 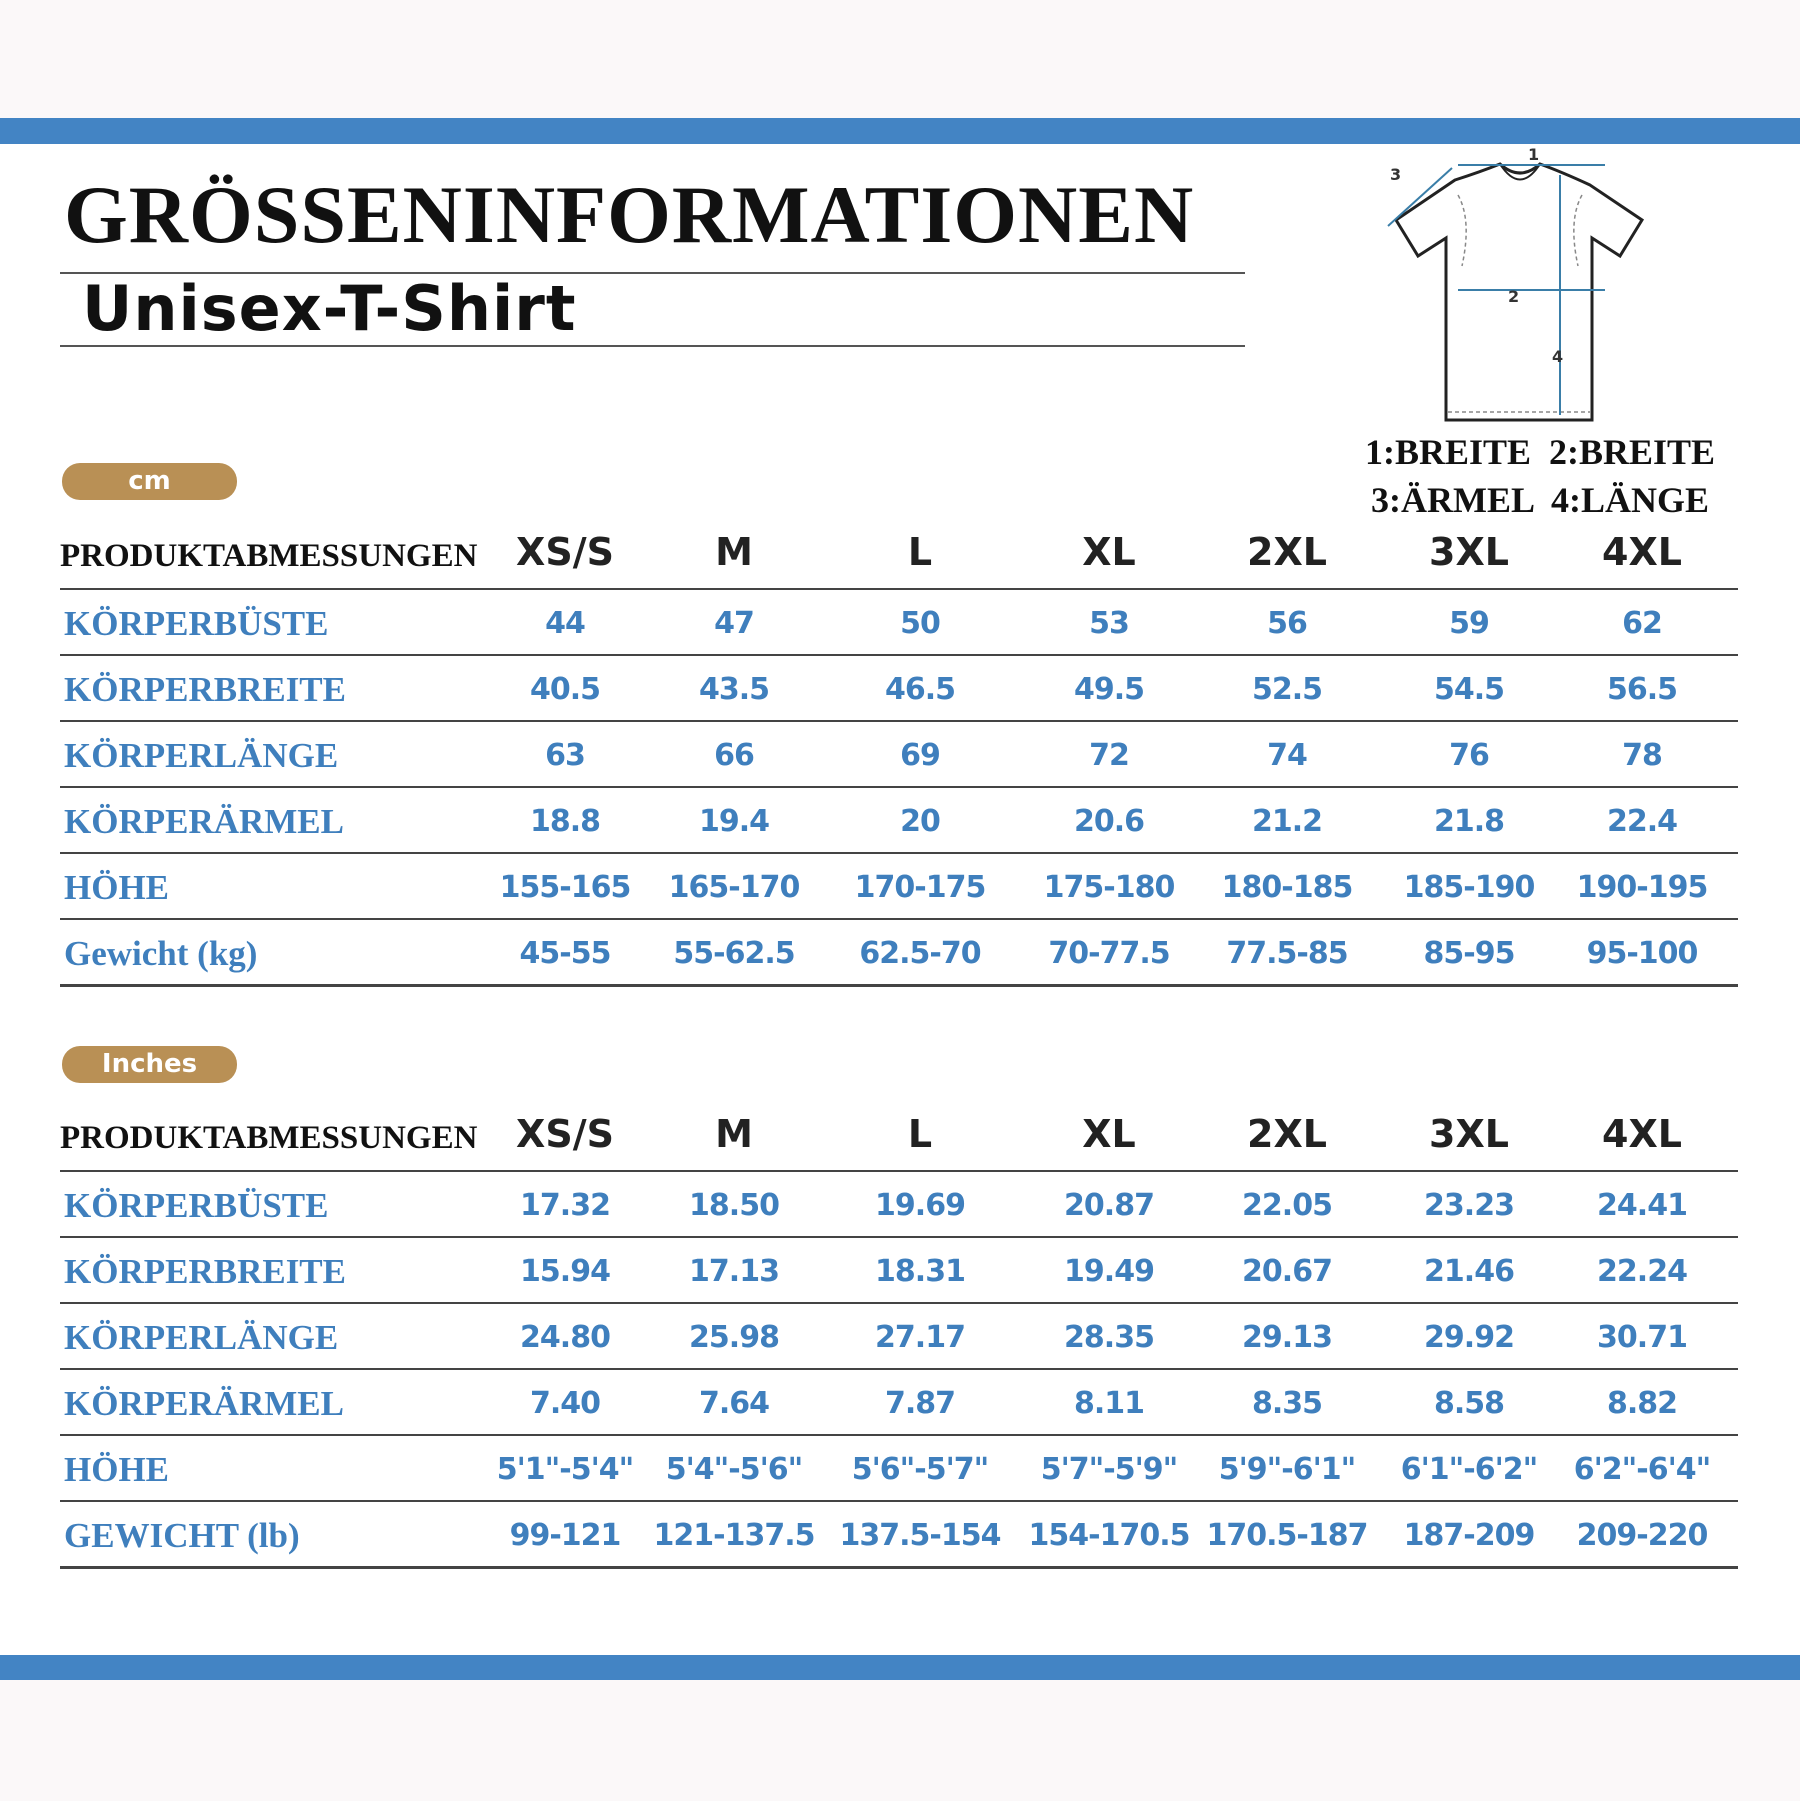 What do you see at coordinates (1469, 1337) in the screenshot?
I see `cell-value: 29.92` at bounding box center [1469, 1337].